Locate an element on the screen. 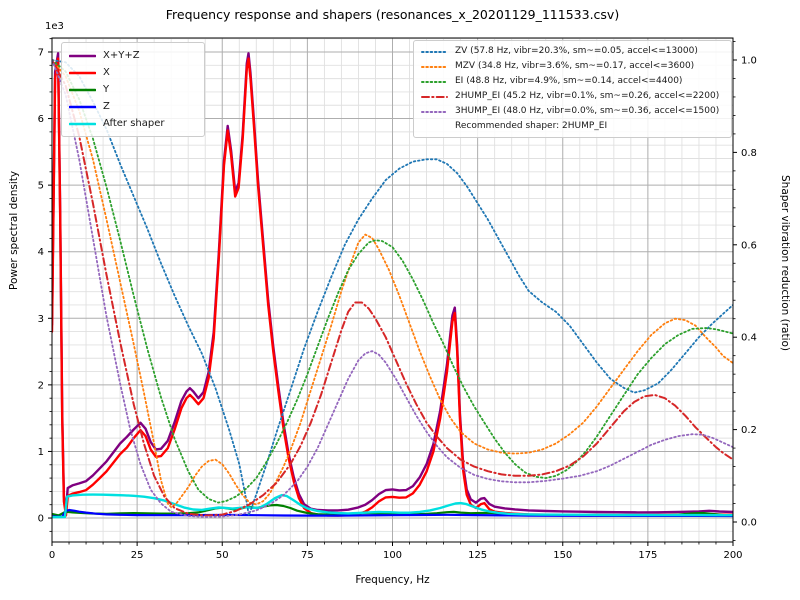 This screenshot has width=800, height=600. legend-item-y: Y is located at coordinates (133, 89).